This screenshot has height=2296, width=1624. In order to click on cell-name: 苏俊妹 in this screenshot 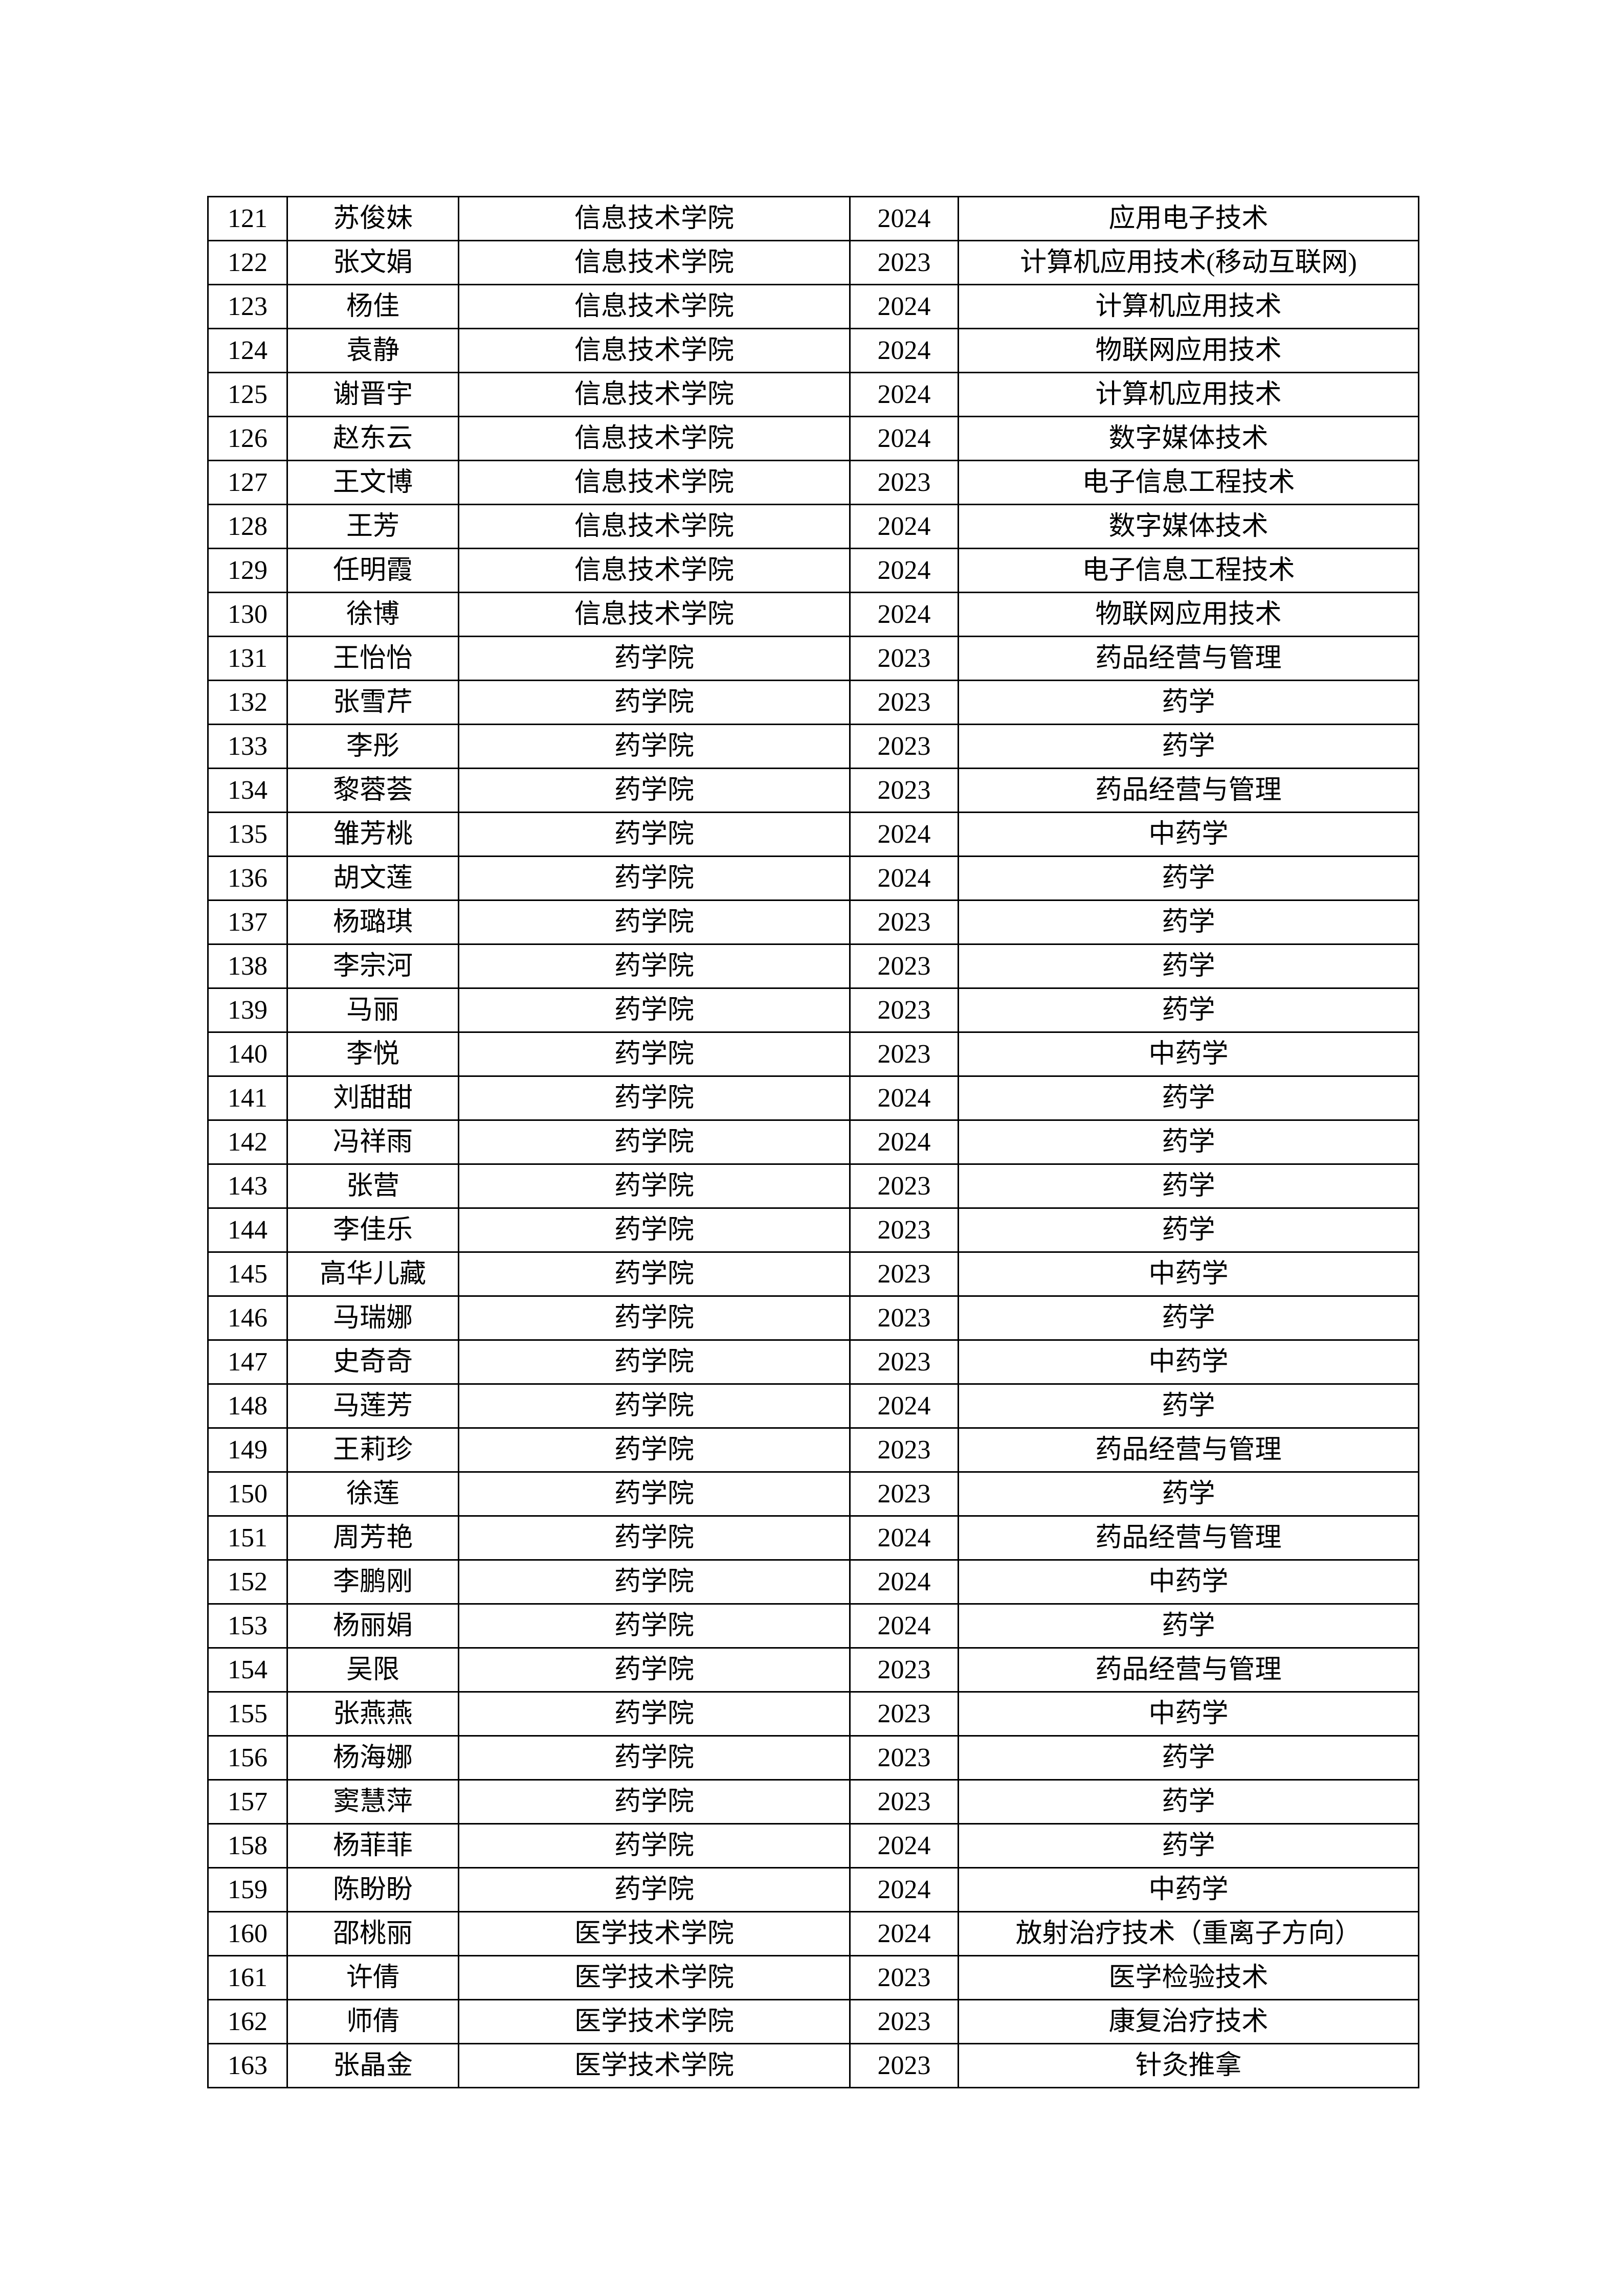, I will do `click(372, 219)`.